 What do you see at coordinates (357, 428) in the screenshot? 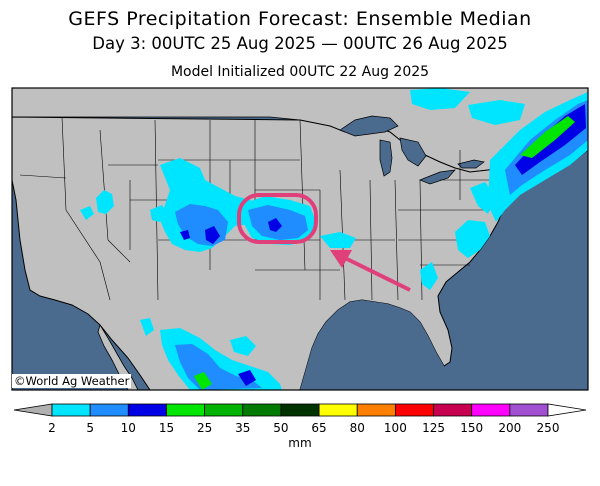
I see `legend-tick-label: 80` at bounding box center [357, 428].